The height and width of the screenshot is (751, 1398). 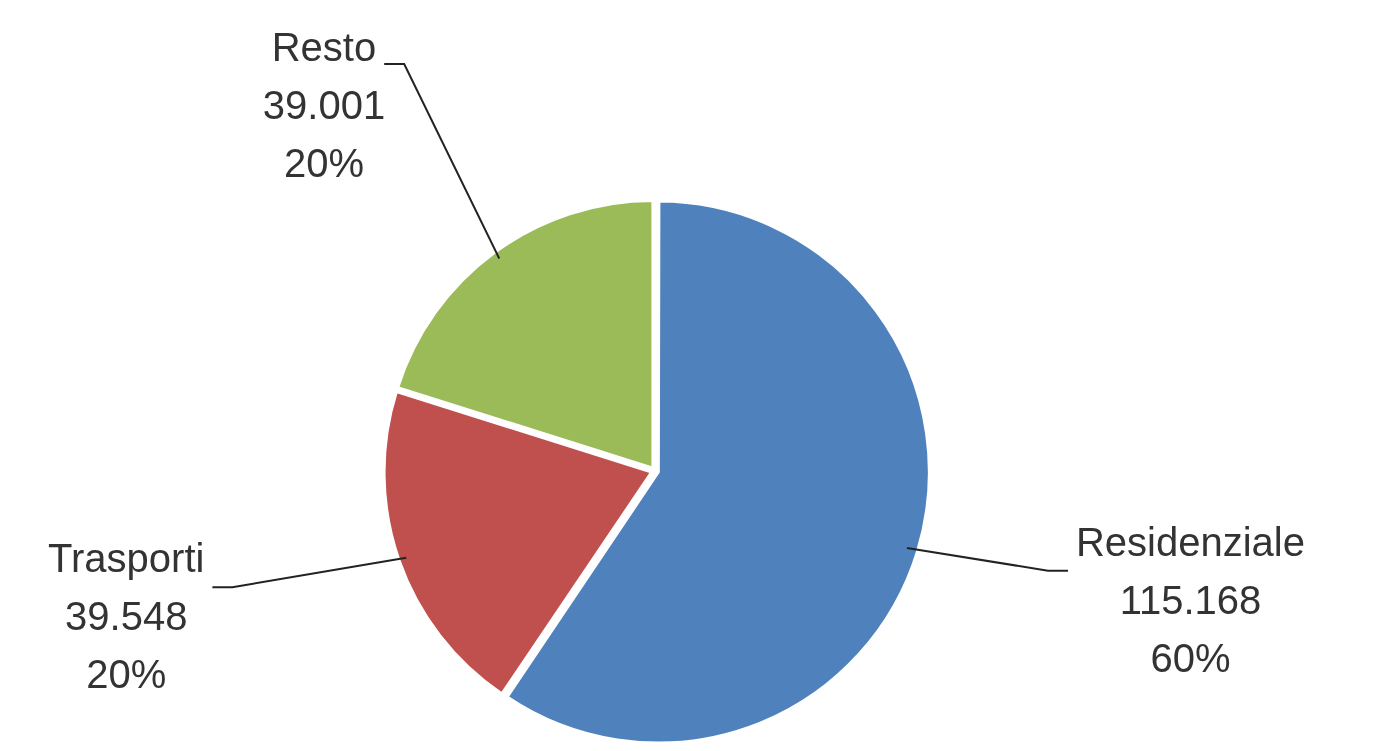 I want to click on data-label: 115.168 60%, so click(x=1190, y=628).